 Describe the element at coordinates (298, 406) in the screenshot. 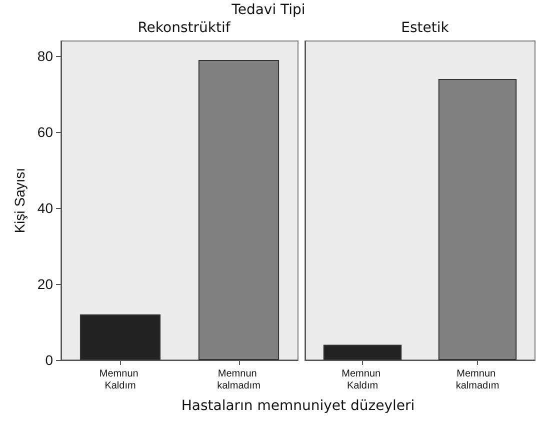

I see `x-axis-title: Hastaların memnuniyet düzeyleri` at that location.